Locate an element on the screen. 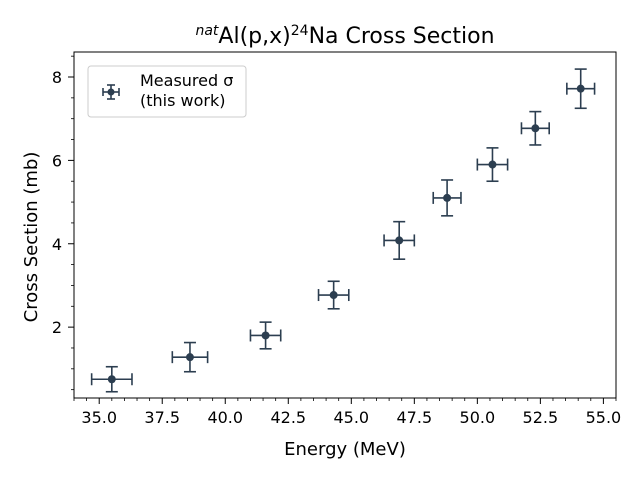 The image size is (640, 480). x-axis-label: Energy (MeV) is located at coordinates (345, 449).